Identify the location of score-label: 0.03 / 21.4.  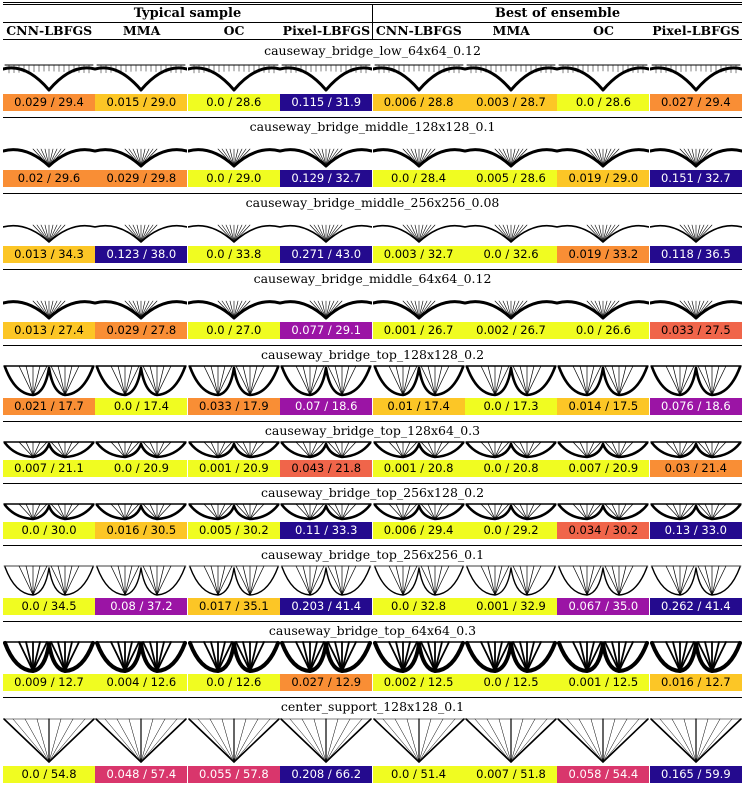
(695, 468).